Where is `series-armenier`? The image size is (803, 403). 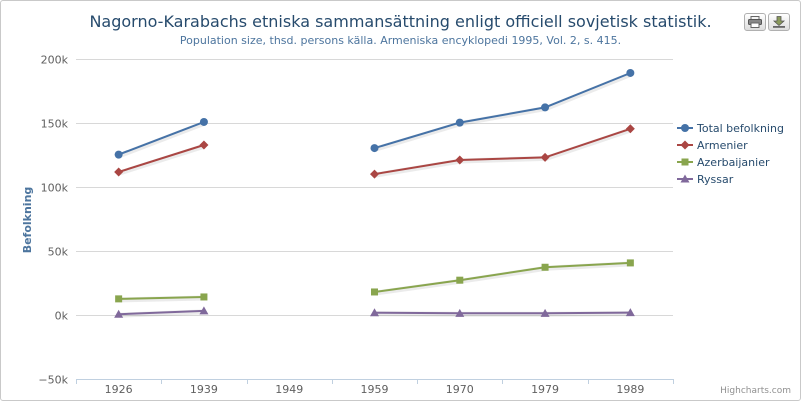 series-armenier is located at coordinates (374, 151).